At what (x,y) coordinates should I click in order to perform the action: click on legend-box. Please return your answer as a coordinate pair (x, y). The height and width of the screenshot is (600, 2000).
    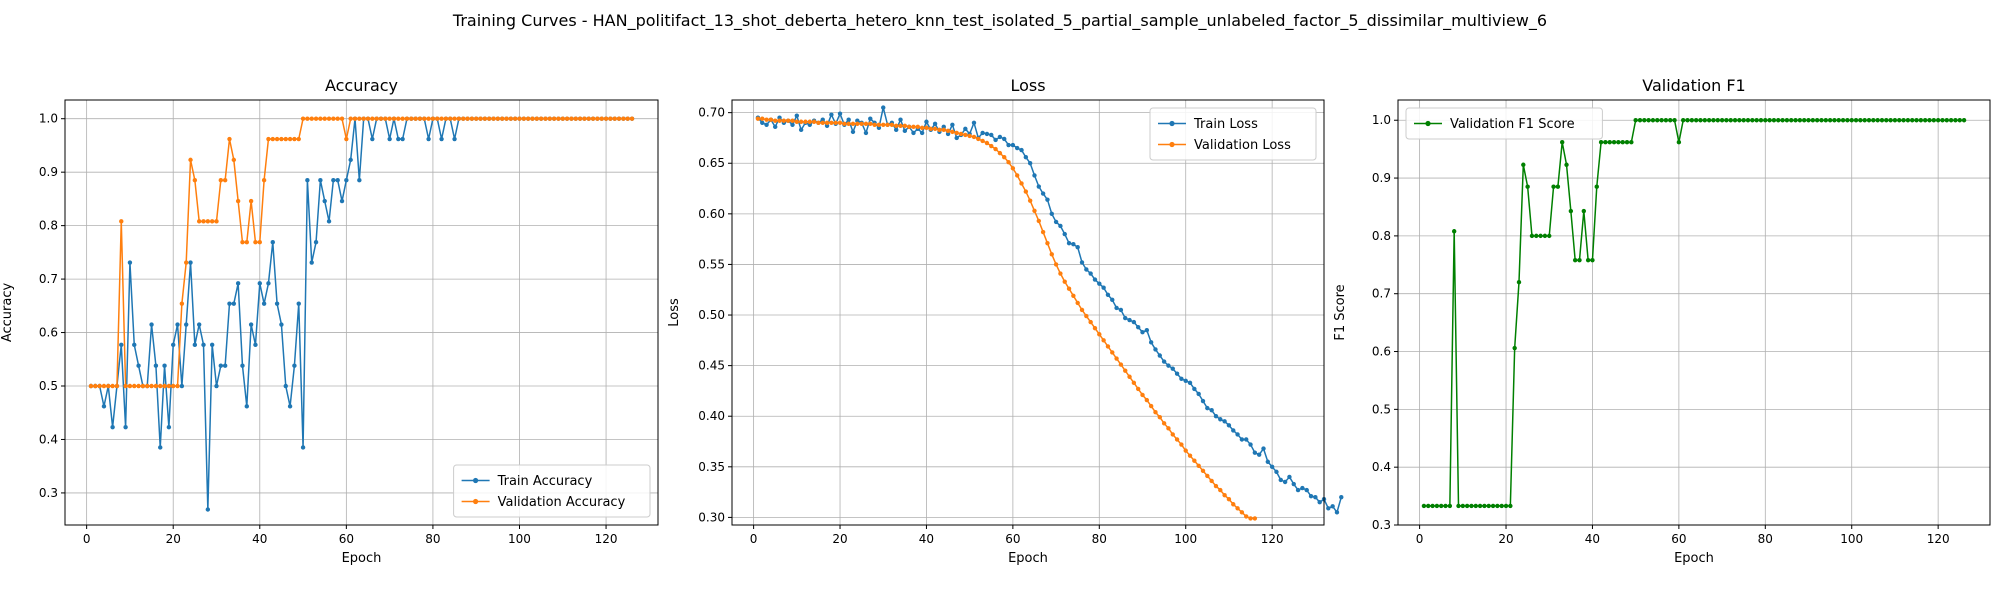
    Looking at the image, I should click on (552, 491).